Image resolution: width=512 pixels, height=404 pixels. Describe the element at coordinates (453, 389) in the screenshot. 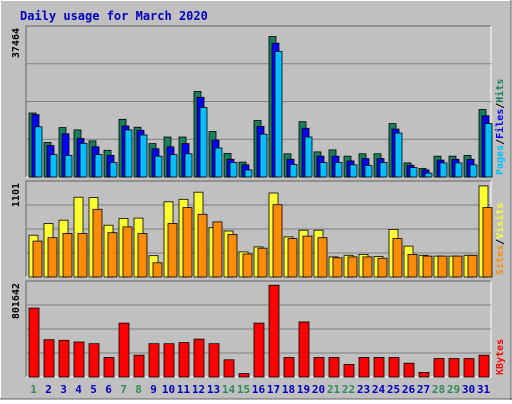

I see `x-label-day-29: 29` at that location.